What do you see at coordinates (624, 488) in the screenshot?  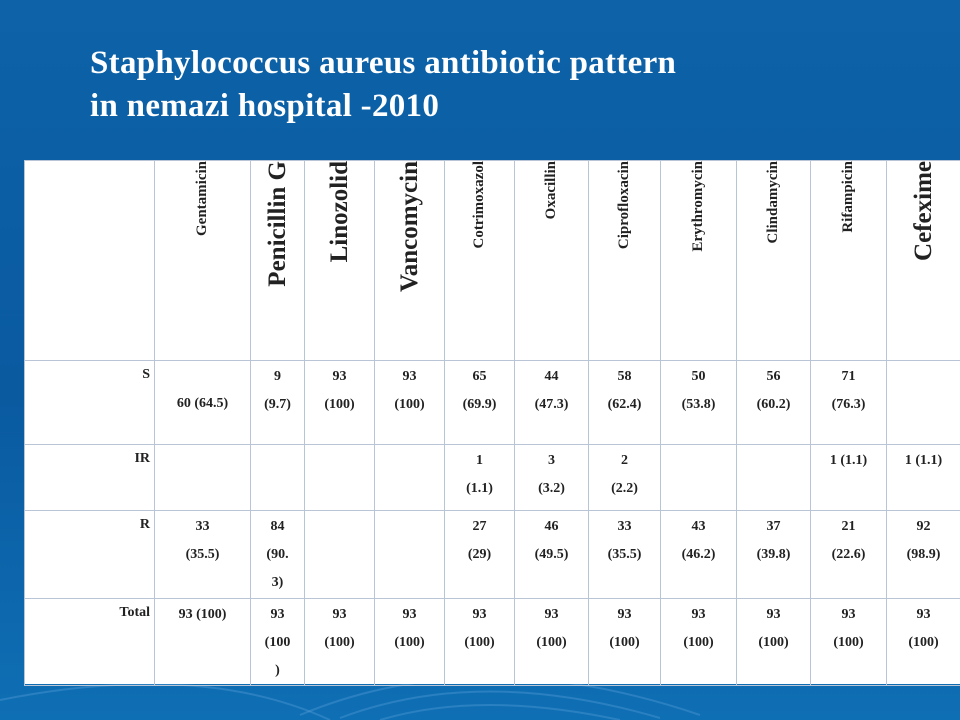 I see `cell-text: (2.2)` at bounding box center [624, 488].